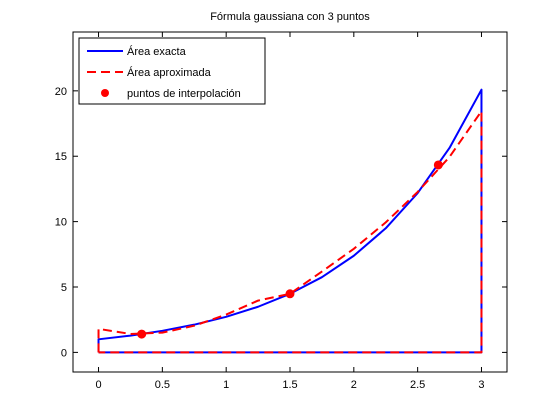  I want to click on x-tick-label: 3, so click(481, 385).